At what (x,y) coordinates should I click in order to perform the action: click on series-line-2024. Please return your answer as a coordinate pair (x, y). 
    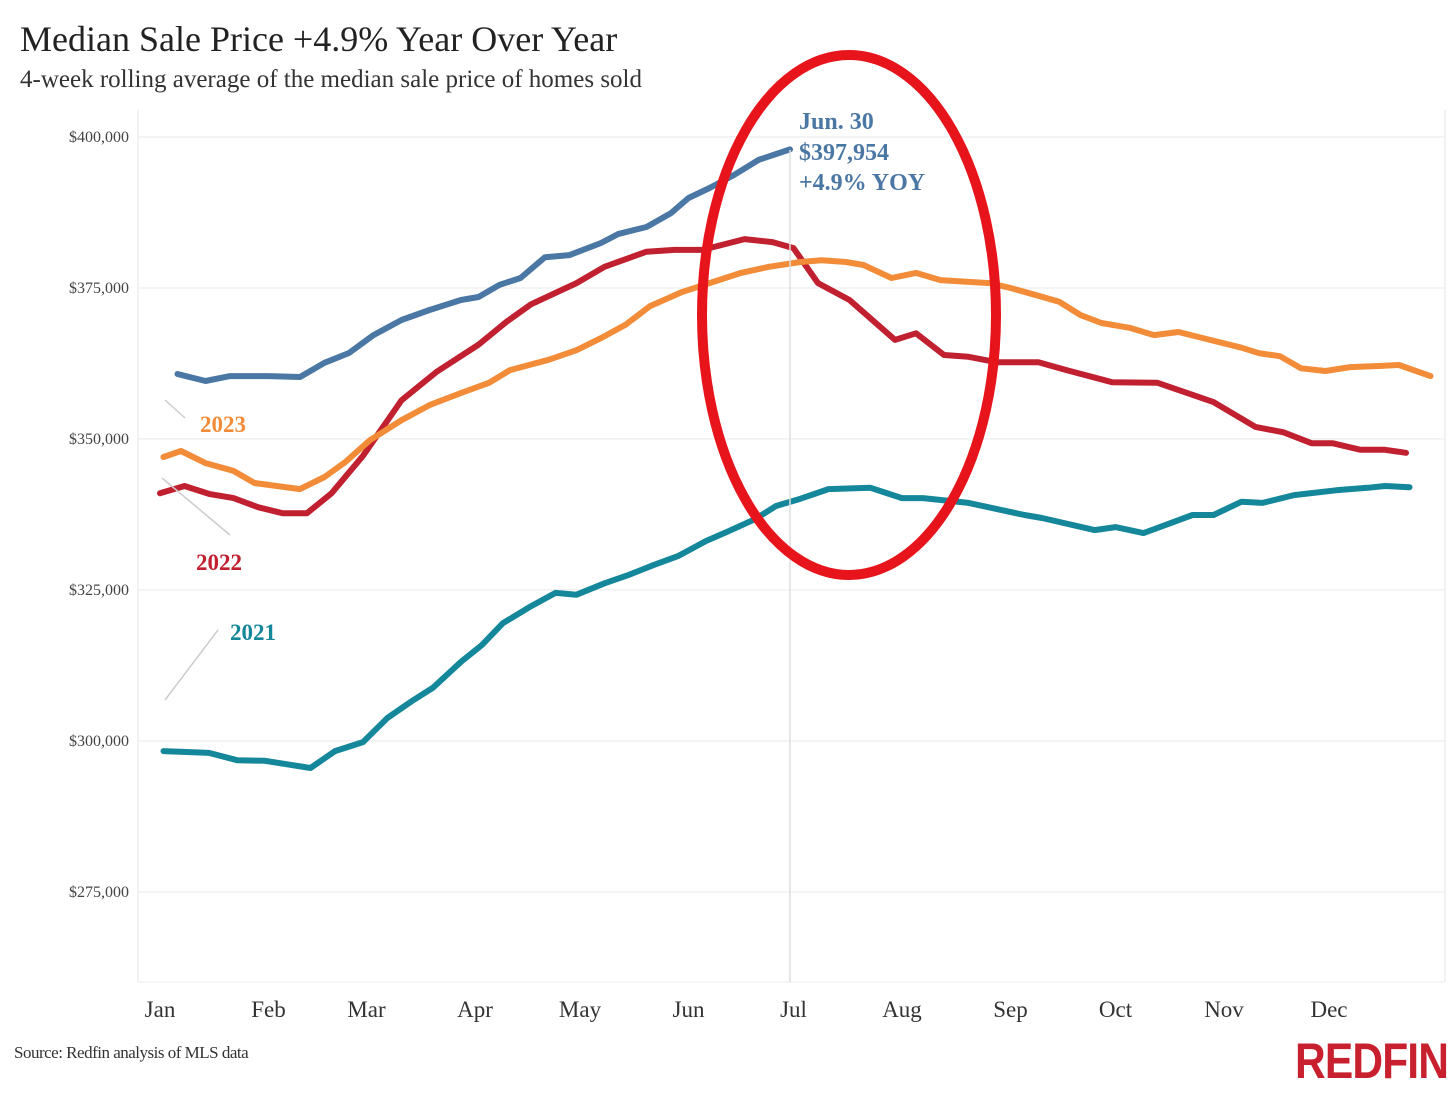
    Looking at the image, I should click on (483, 265).